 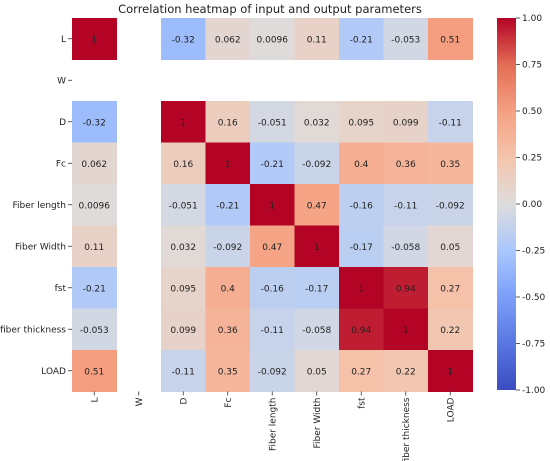 I want to click on cell-value-label: 0.35, so click(x=228, y=372).